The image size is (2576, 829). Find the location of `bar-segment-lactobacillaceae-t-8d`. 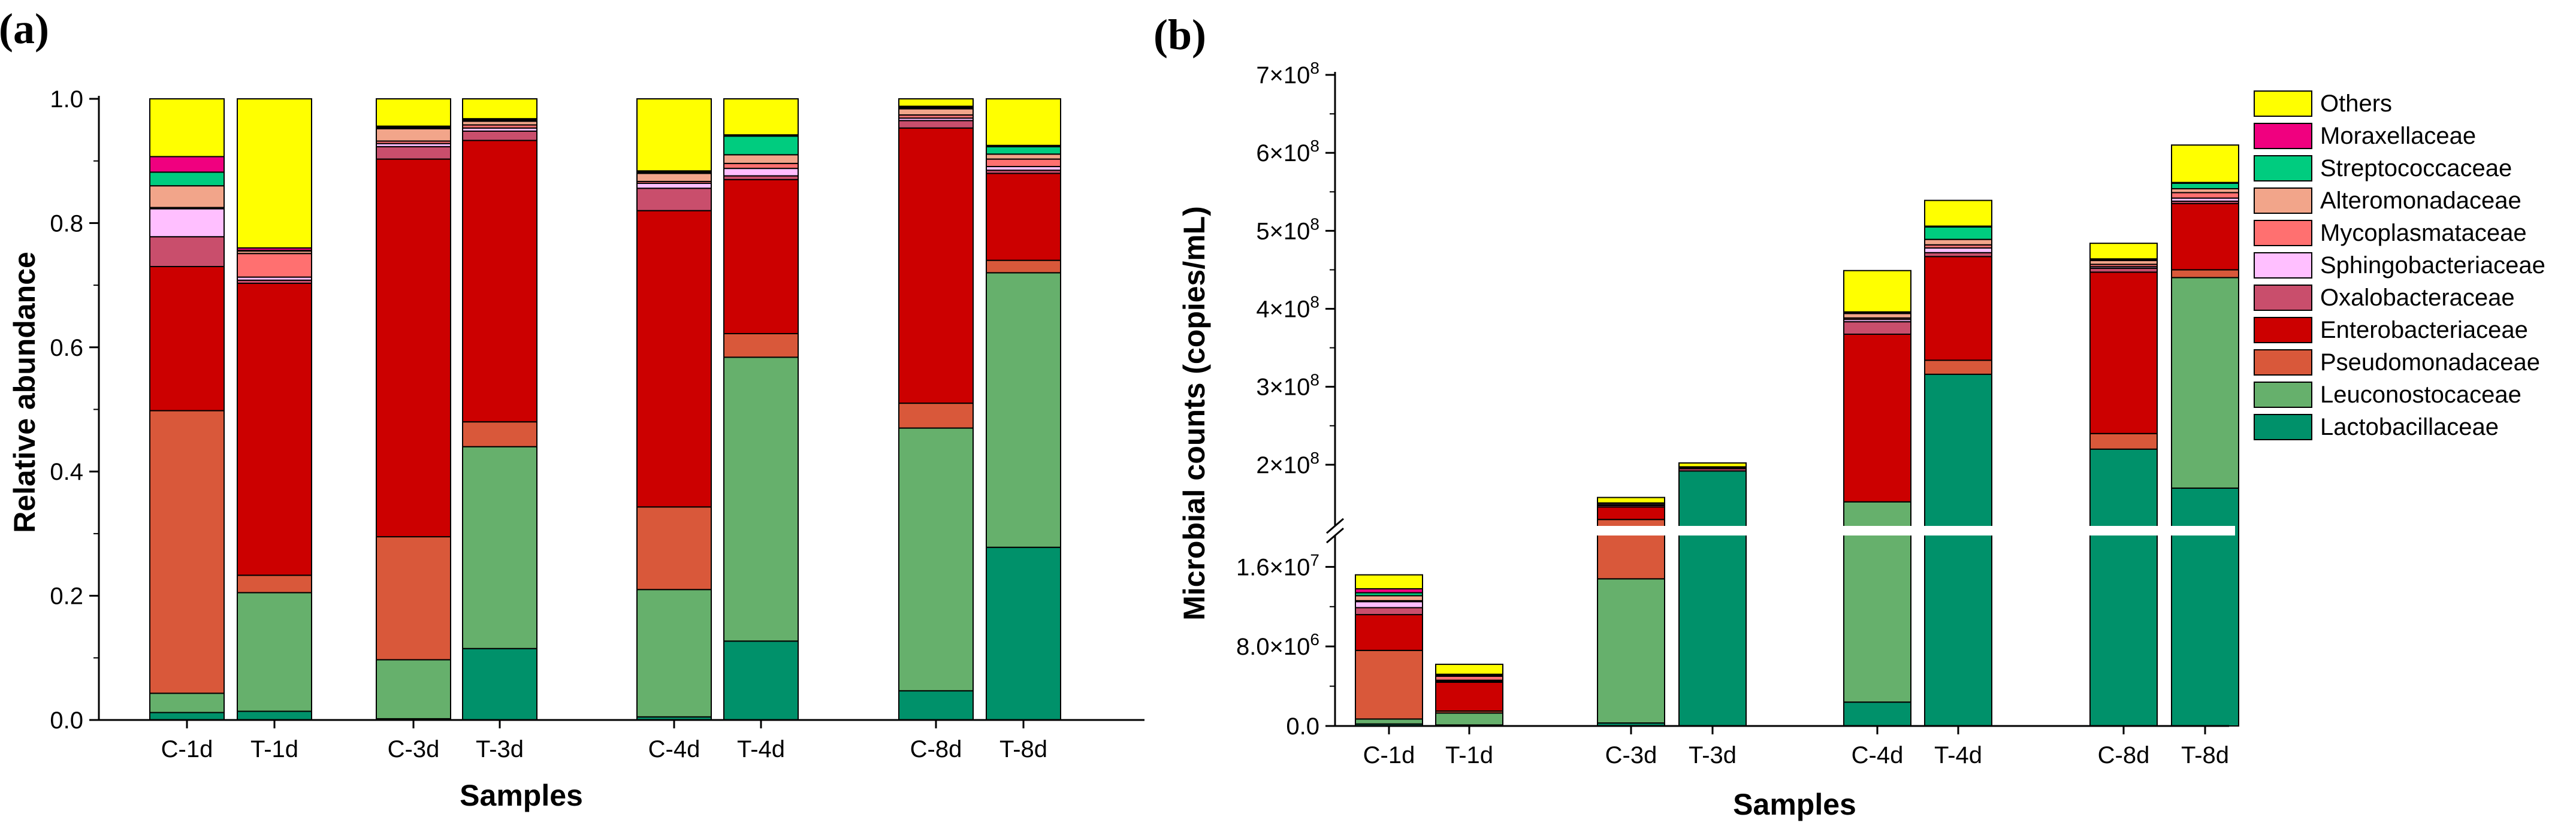

bar-segment-lactobacillaceae-t-8d is located at coordinates (1024, 633).